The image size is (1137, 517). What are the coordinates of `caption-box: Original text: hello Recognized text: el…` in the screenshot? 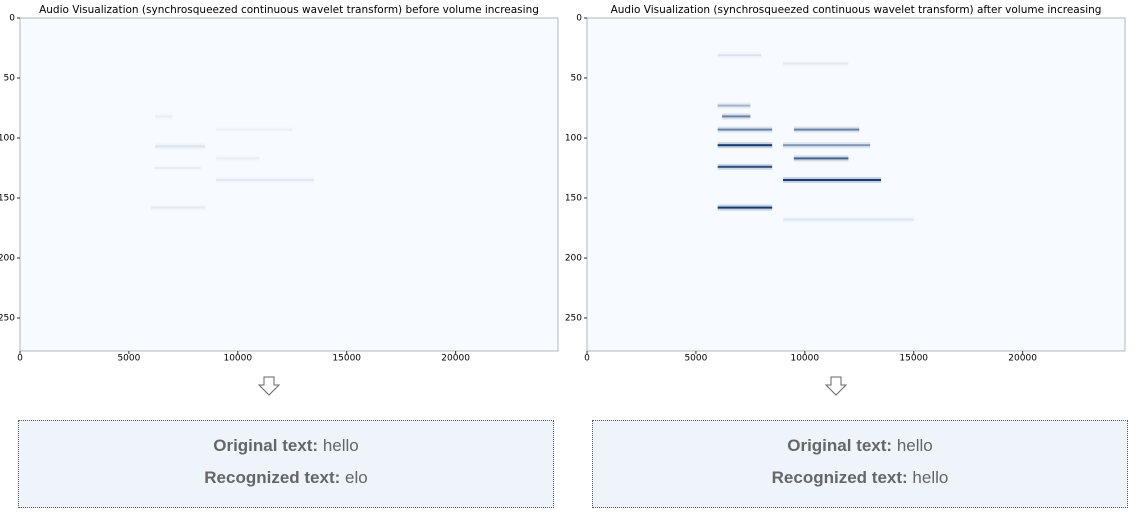 It's located at (286, 464).